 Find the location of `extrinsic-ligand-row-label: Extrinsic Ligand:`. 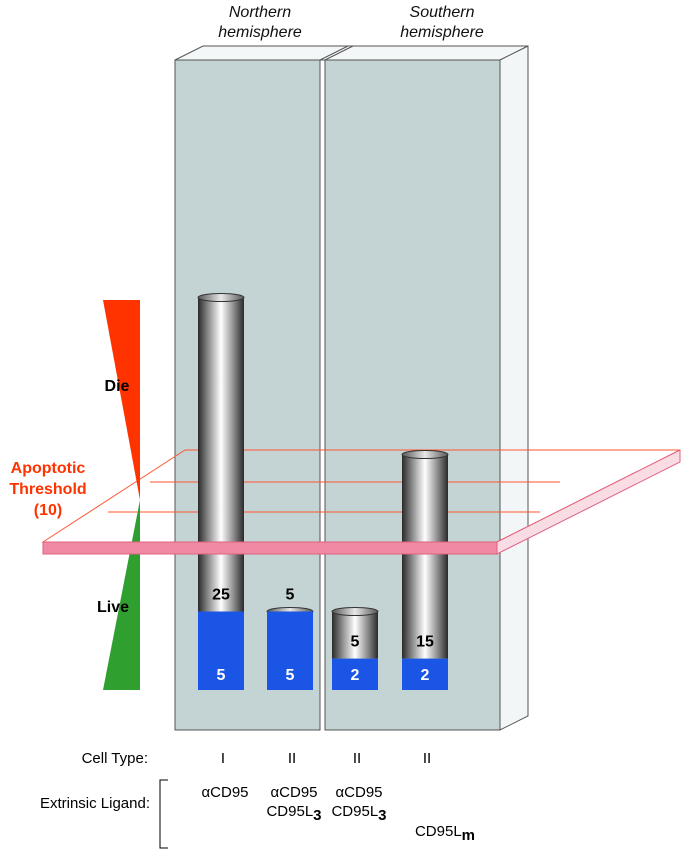

extrinsic-ligand-row-label: Extrinsic Ligand: is located at coordinates (95, 803).